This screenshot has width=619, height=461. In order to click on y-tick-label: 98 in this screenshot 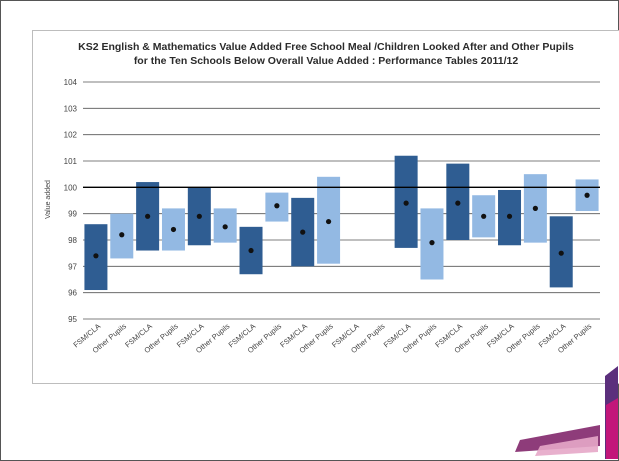, I will do `click(72, 240)`.